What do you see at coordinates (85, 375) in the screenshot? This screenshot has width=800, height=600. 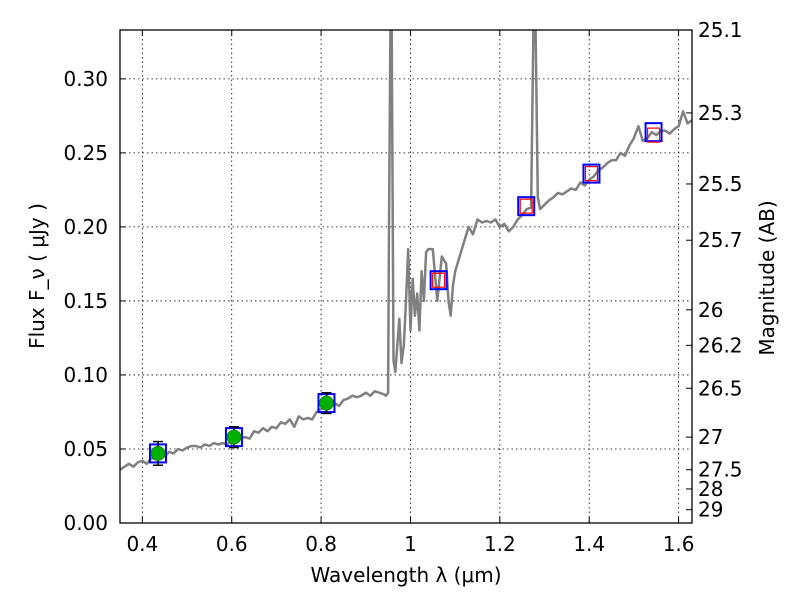 I see `y-tick-label: 0.10` at bounding box center [85, 375].